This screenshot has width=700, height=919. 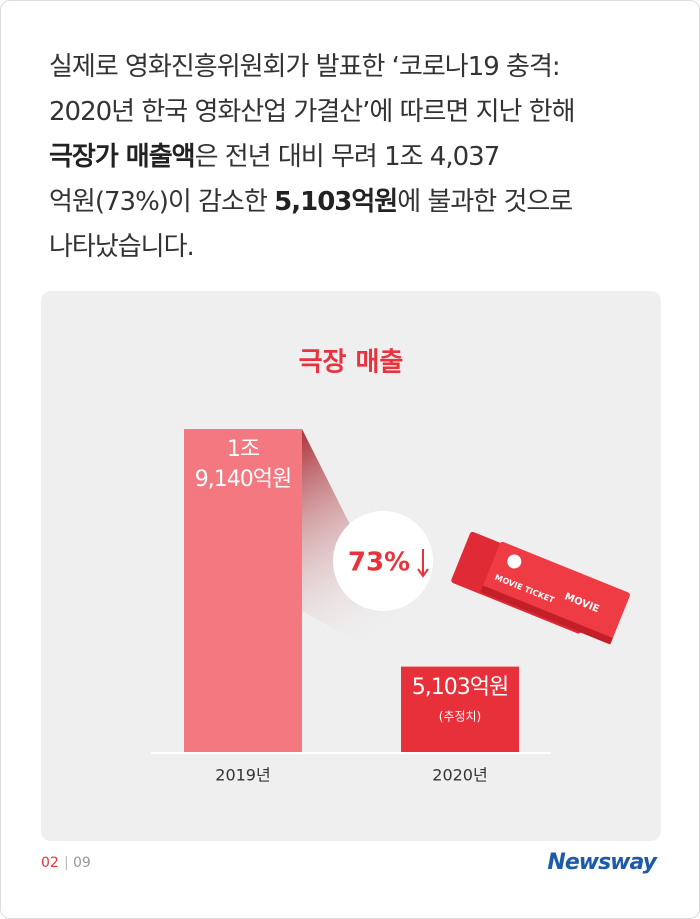 I want to click on bold-text: 5,103억원, so click(x=336, y=202).